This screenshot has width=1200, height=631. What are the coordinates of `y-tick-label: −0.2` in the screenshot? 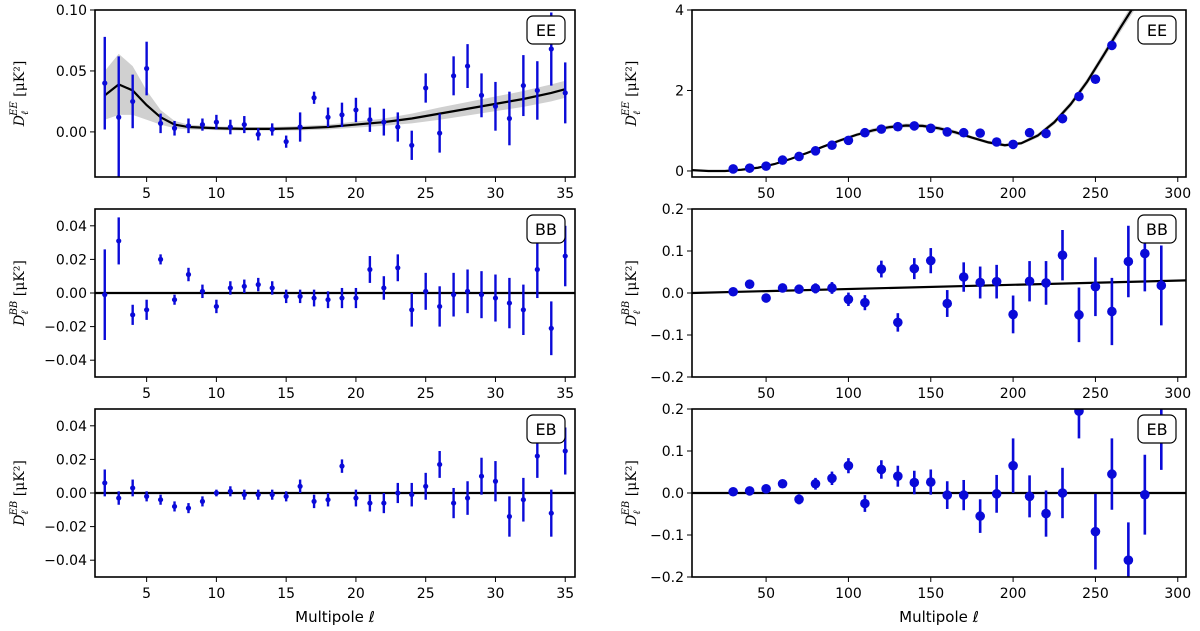 It's located at (667, 578).